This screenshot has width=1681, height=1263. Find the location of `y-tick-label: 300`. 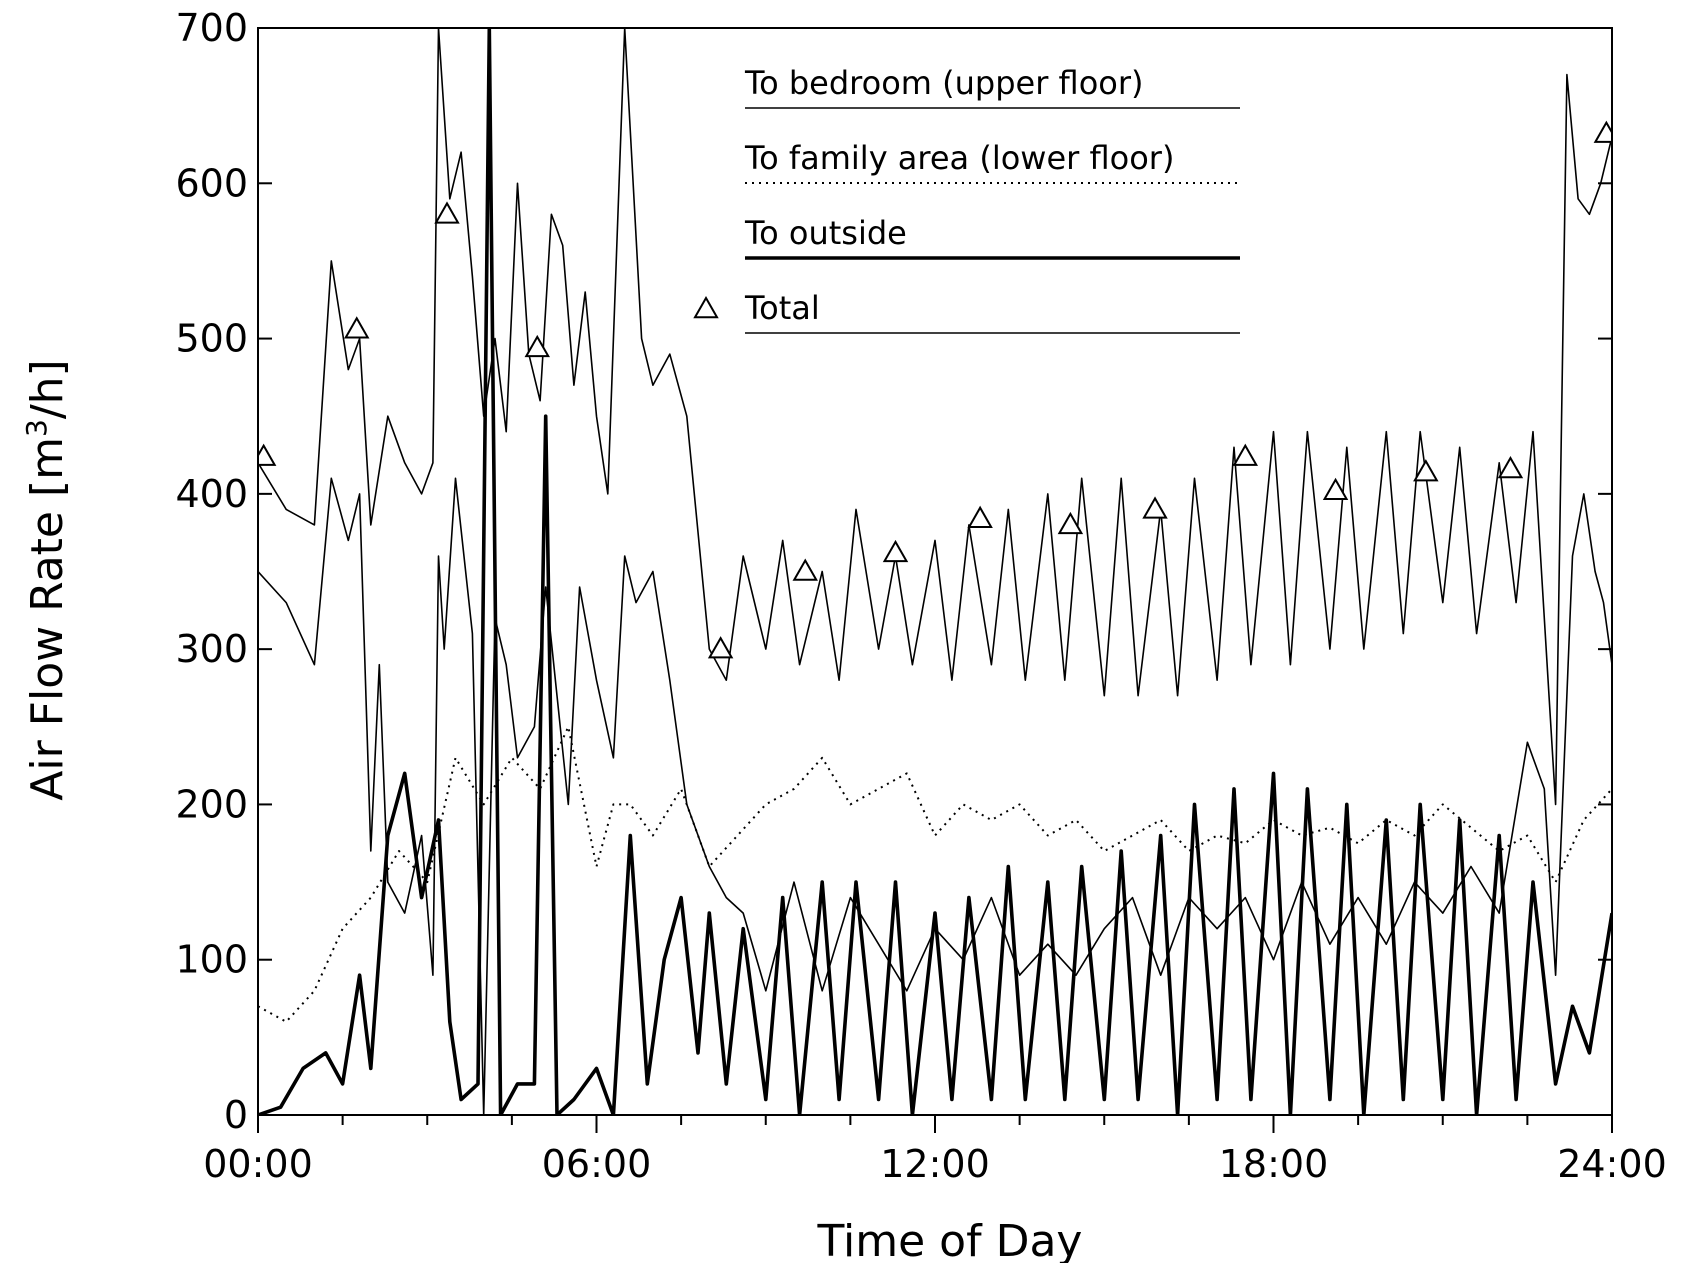

y-tick-label: 300 is located at coordinates (211, 649).